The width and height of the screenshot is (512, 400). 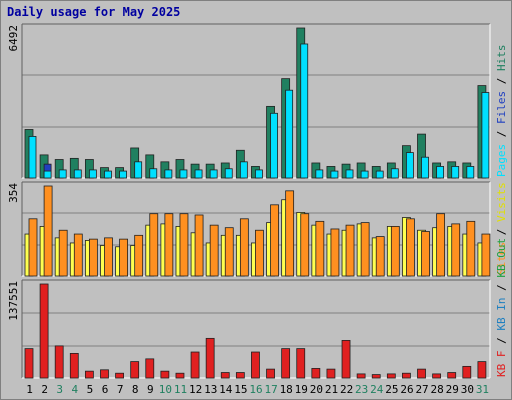 What do you see at coordinates (421, 389) in the screenshot?
I see `x-tick-label: 27` at bounding box center [421, 389].